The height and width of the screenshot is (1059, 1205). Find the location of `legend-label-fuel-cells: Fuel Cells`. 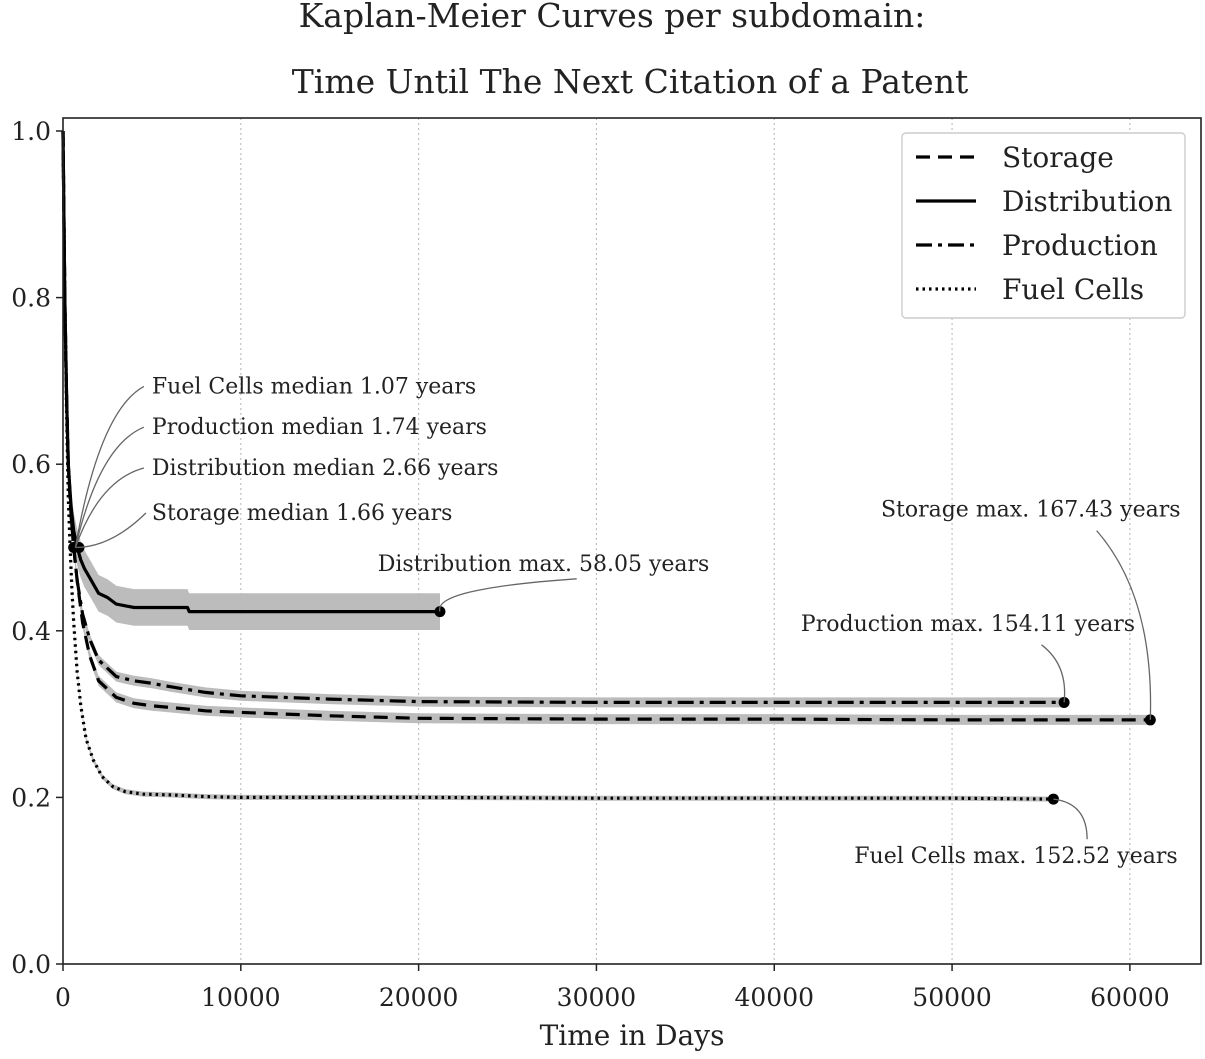

legend-label-fuel-cells: Fuel Cells is located at coordinates (1073, 289).